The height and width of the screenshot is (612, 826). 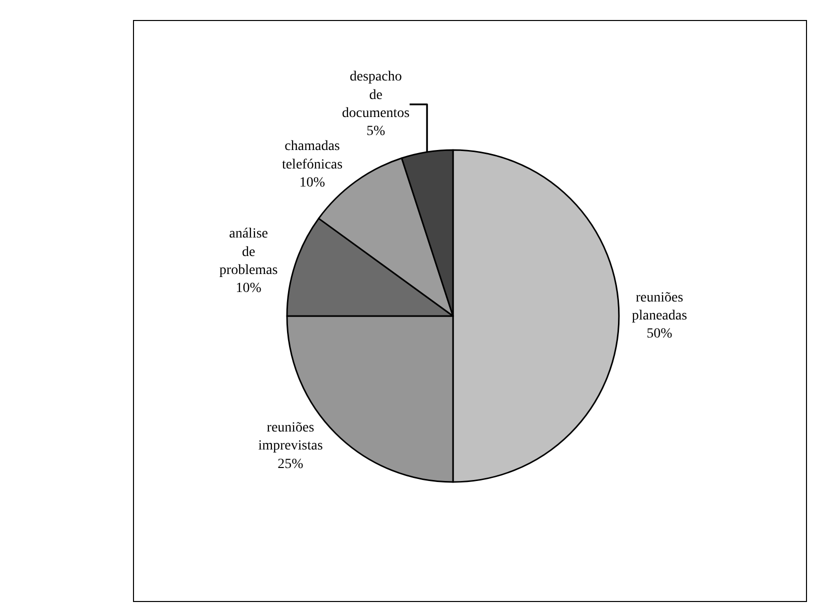 What do you see at coordinates (290, 437) in the screenshot?
I see `slice-label: reuniões imprevistas` at bounding box center [290, 437].